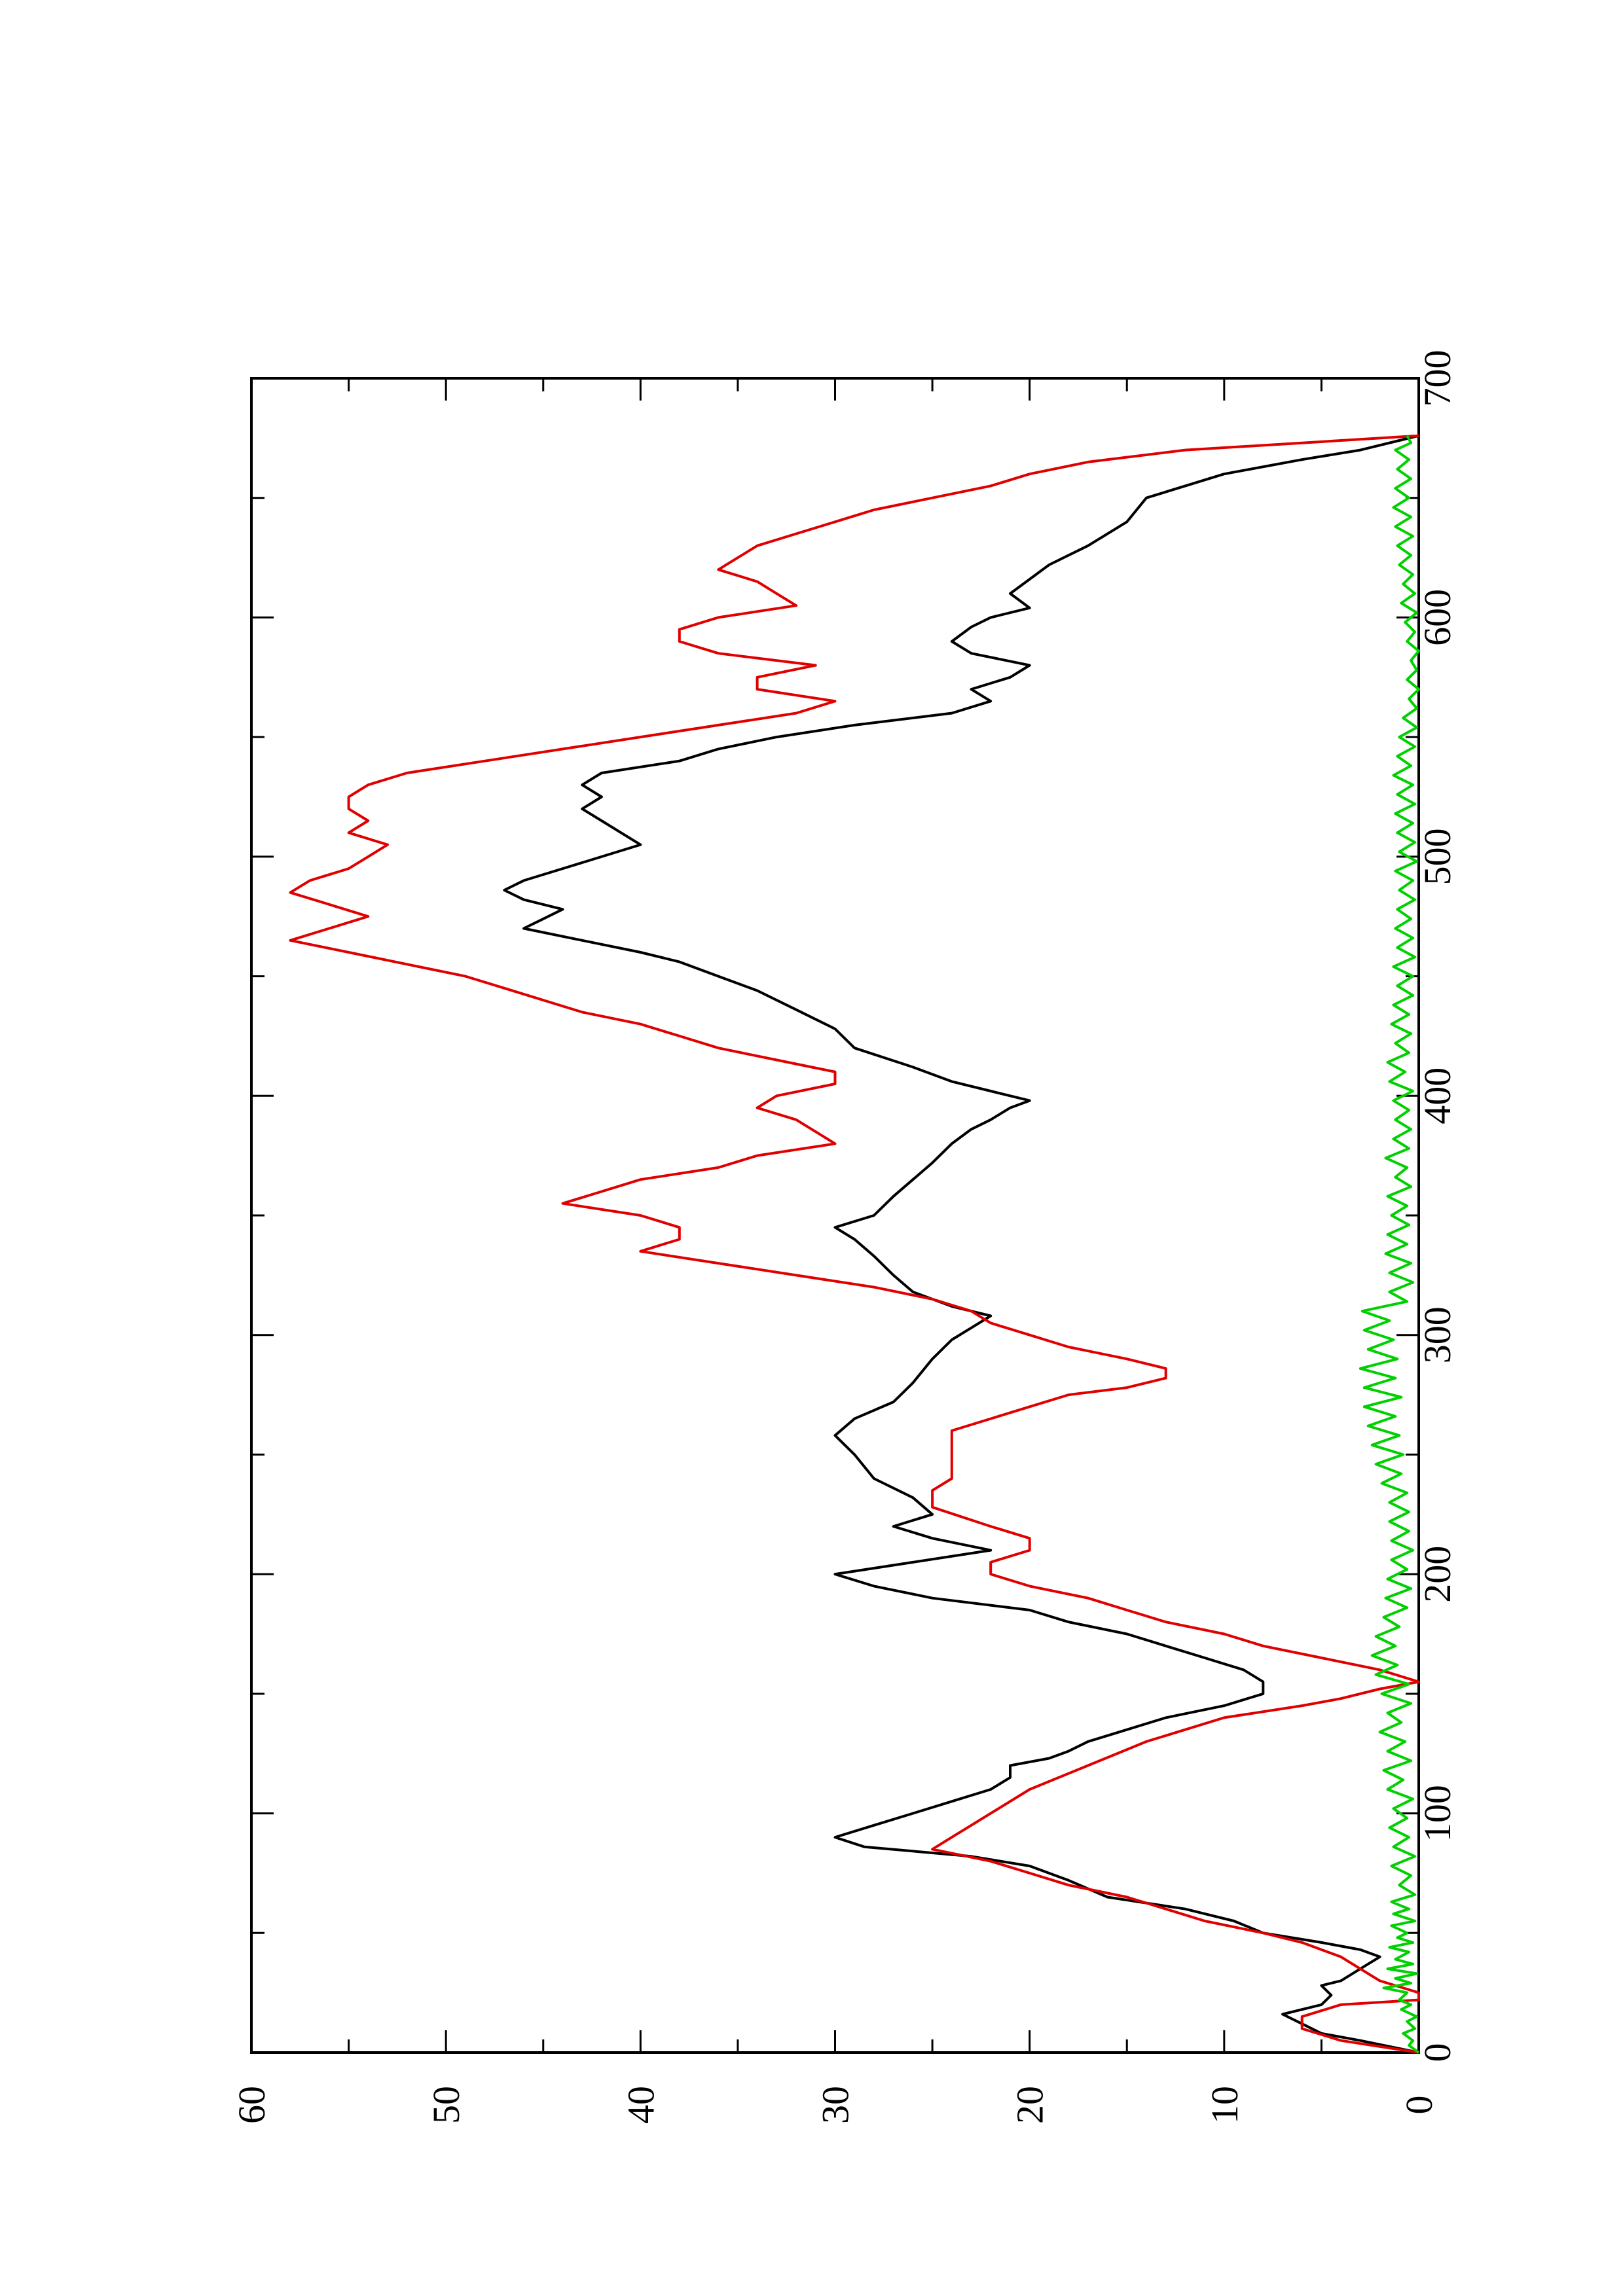  I want to click on x-tick-label: 100, so click(1437, 1813).